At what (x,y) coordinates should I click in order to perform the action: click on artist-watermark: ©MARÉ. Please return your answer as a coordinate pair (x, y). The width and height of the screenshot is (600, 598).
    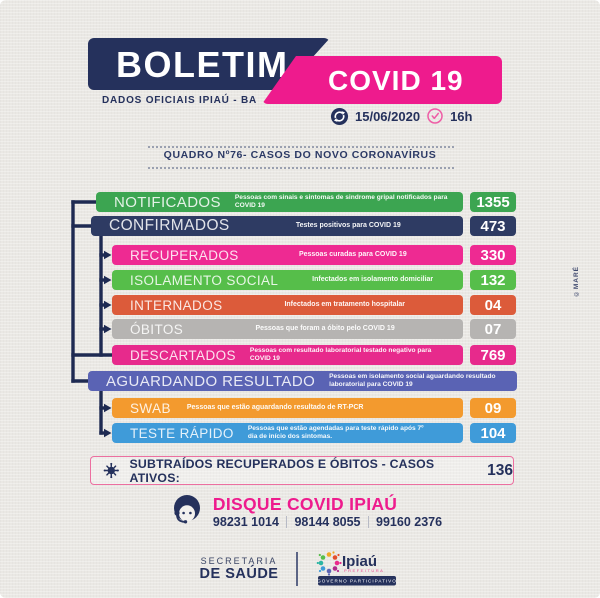
    Looking at the image, I should click on (576, 282).